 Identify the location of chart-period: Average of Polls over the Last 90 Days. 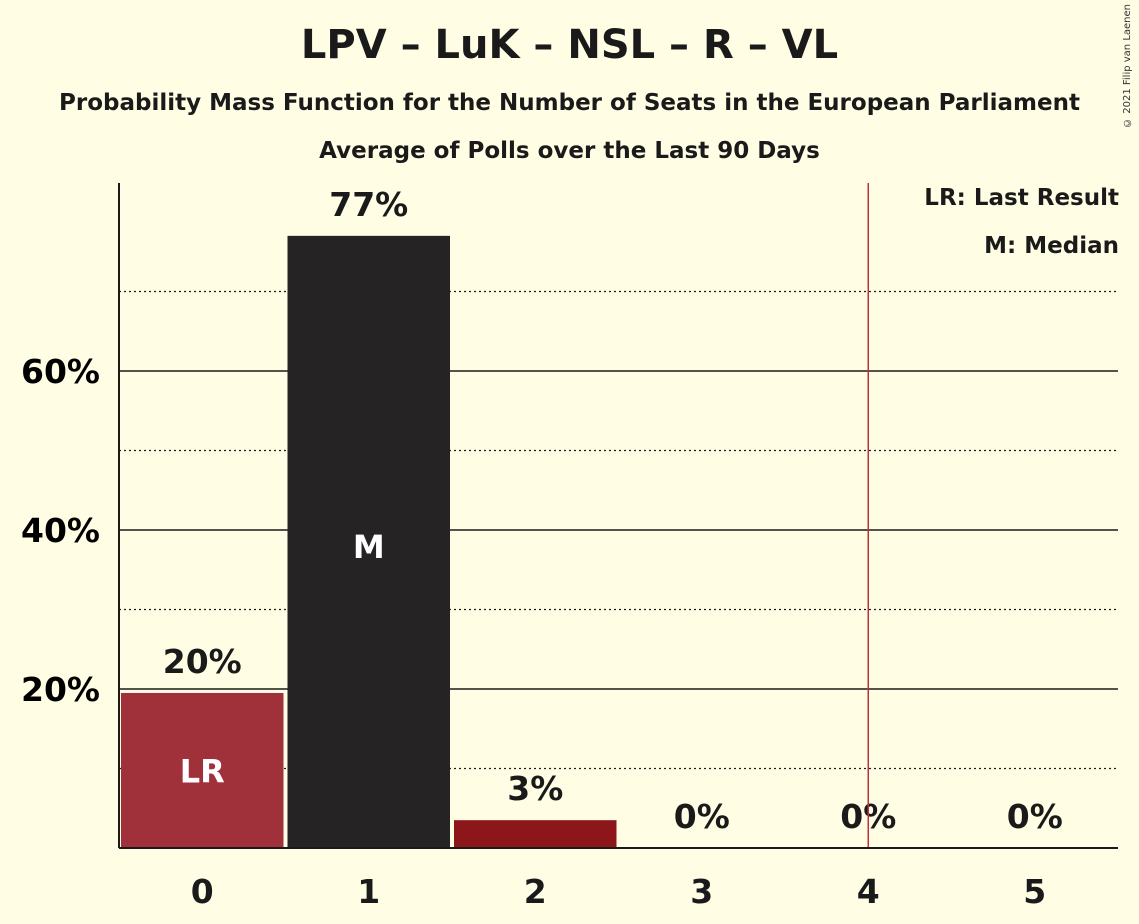
(569, 151).